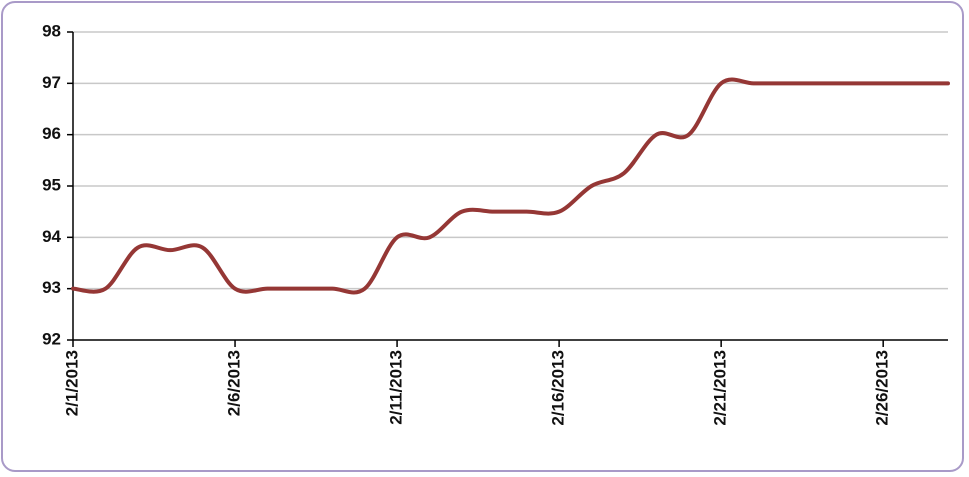 The height and width of the screenshot is (477, 969). Describe the element at coordinates (396, 387) in the screenshot. I see `x-tick-label: 2/11/2013` at that location.